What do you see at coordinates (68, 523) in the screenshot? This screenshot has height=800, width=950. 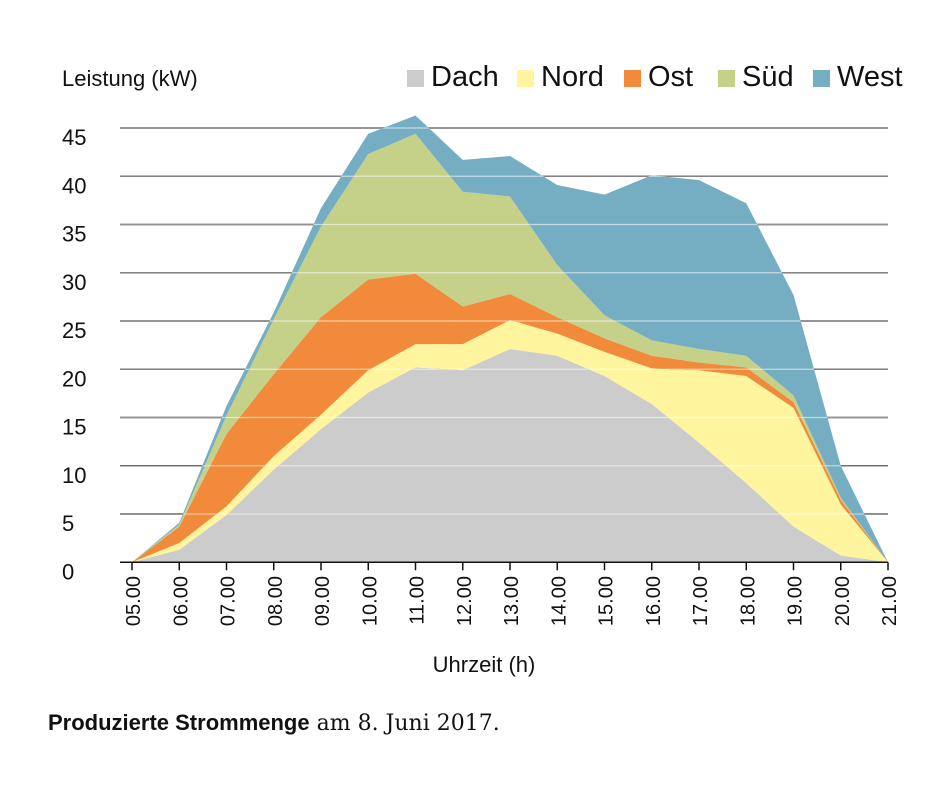 I see `y-tick-label: 5` at bounding box center [68, 523].